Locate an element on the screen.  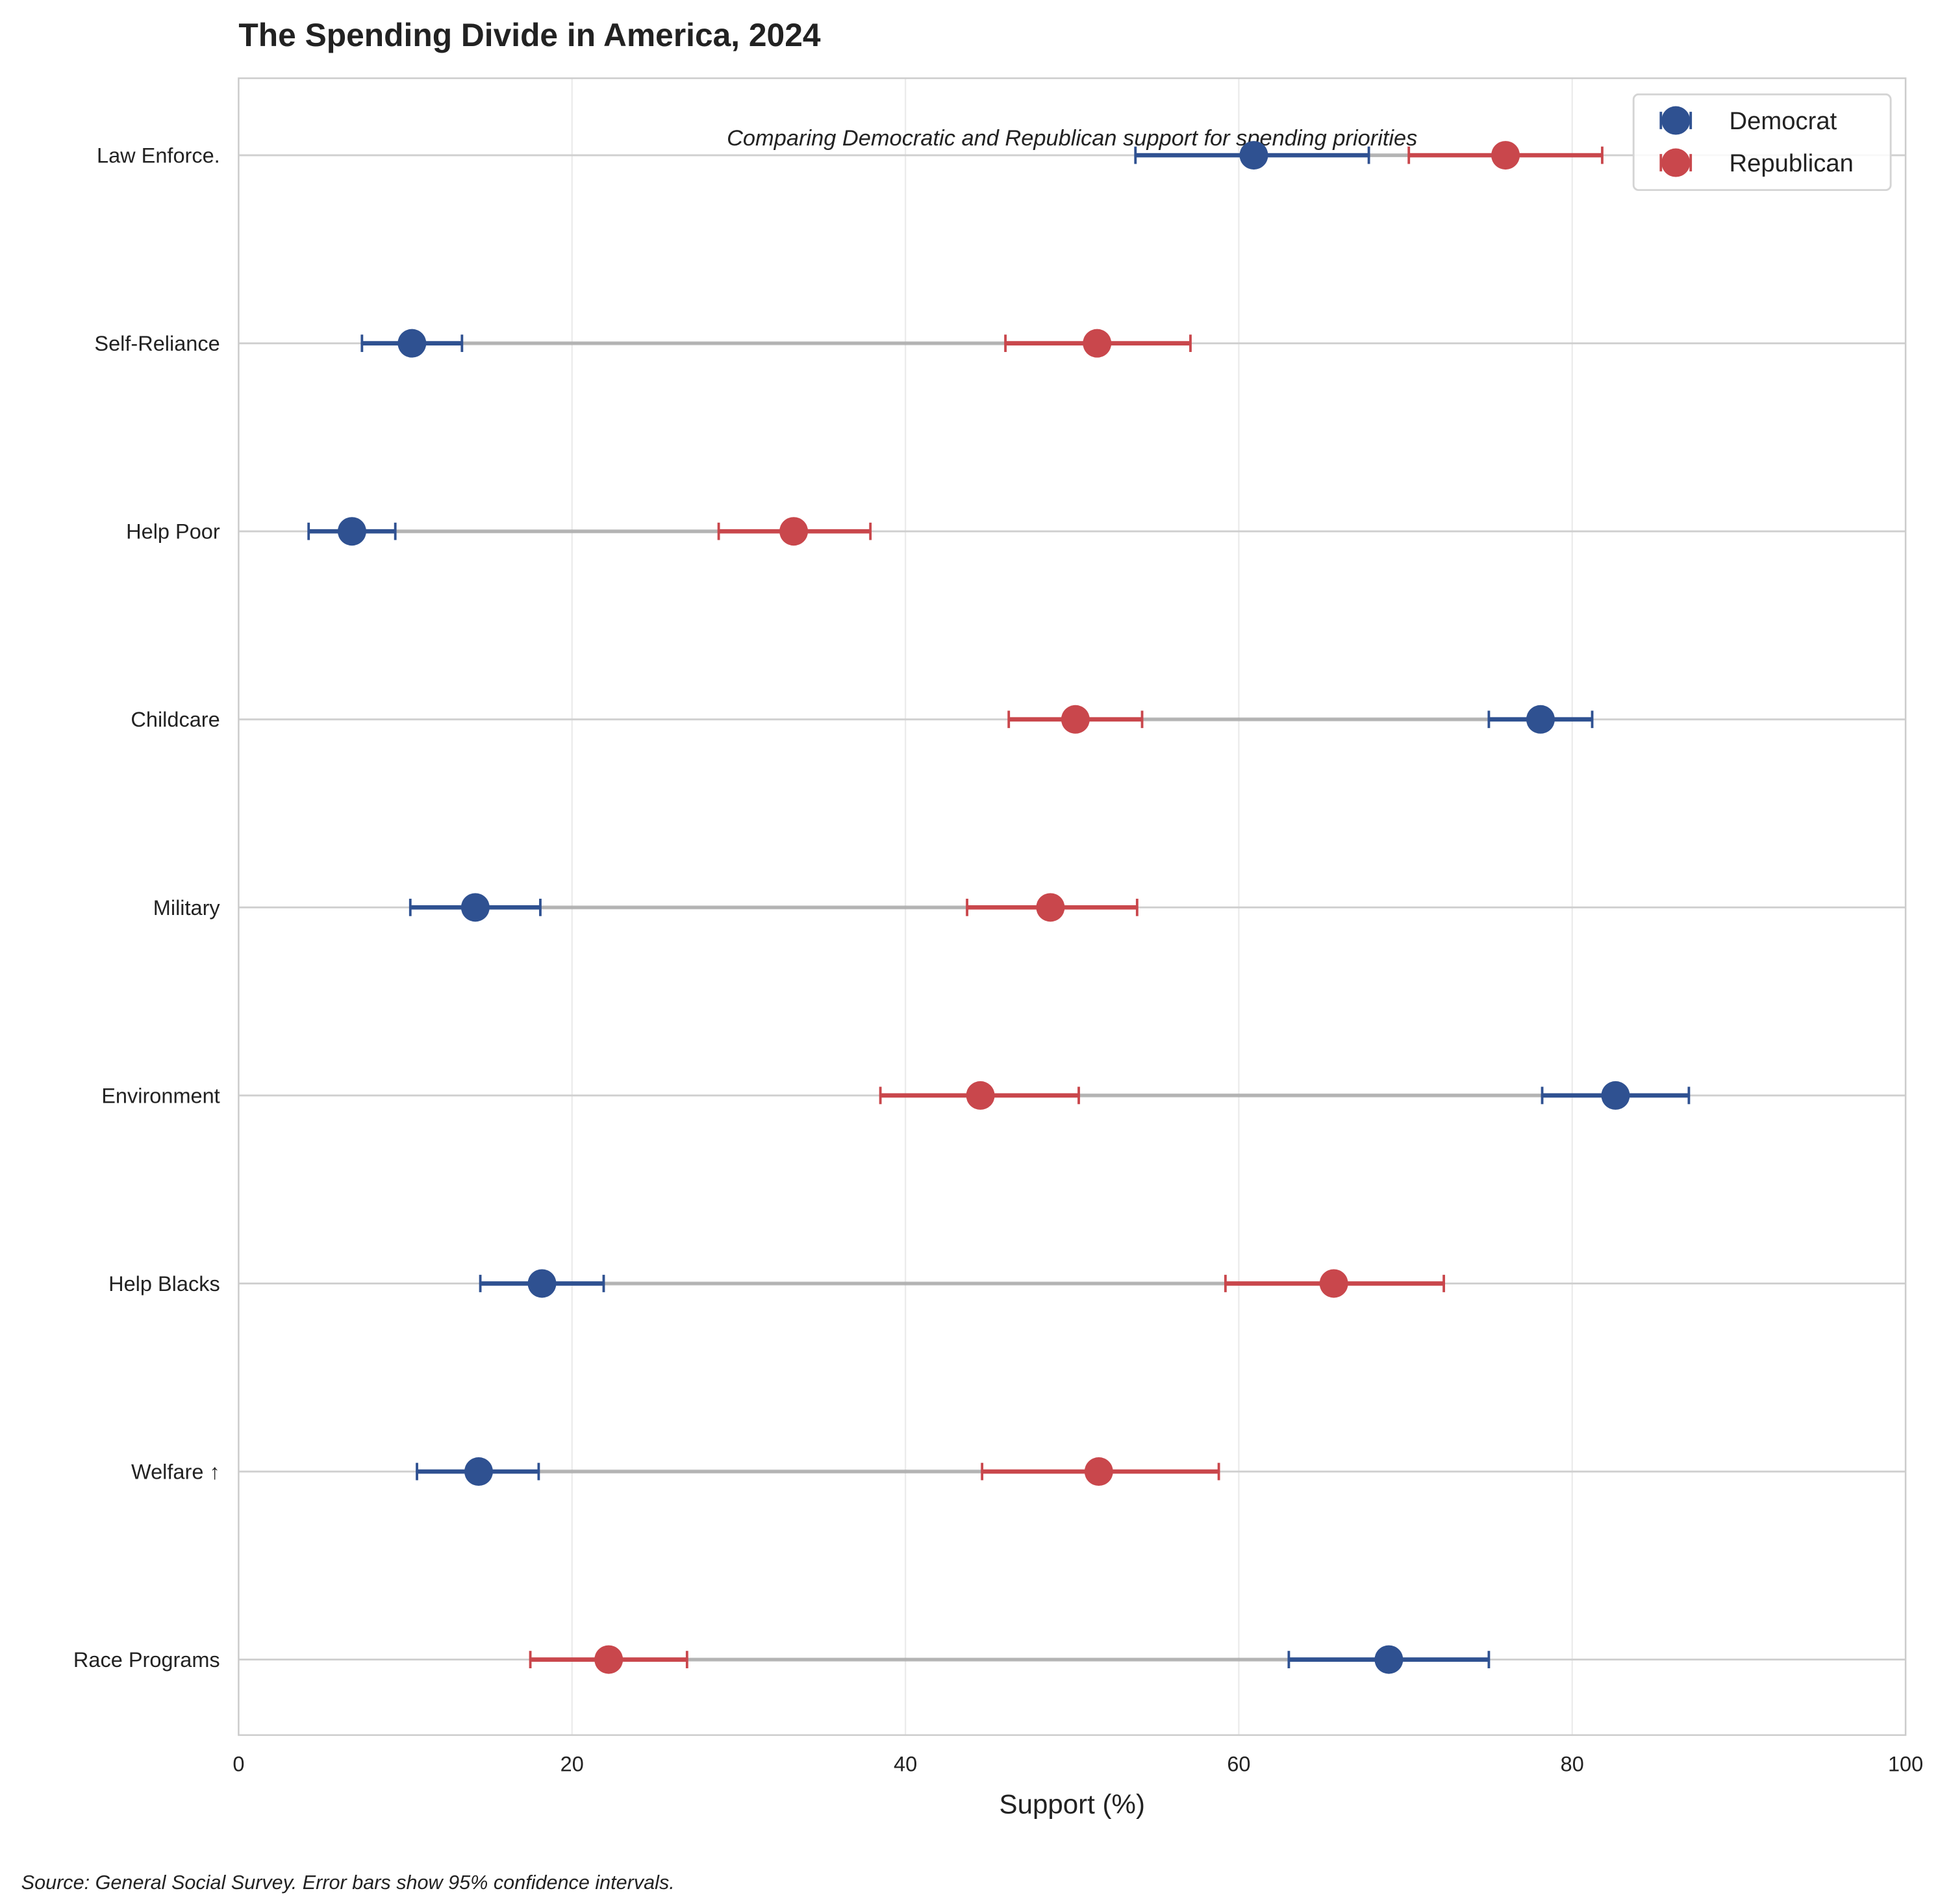
y-tick-label: Race Programs is located at coordinates (146, 1660).